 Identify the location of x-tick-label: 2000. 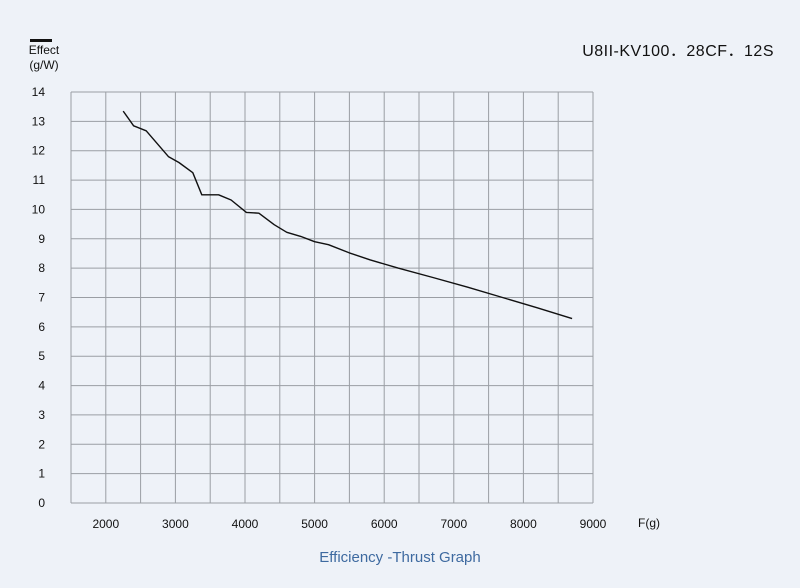
(105, 524).